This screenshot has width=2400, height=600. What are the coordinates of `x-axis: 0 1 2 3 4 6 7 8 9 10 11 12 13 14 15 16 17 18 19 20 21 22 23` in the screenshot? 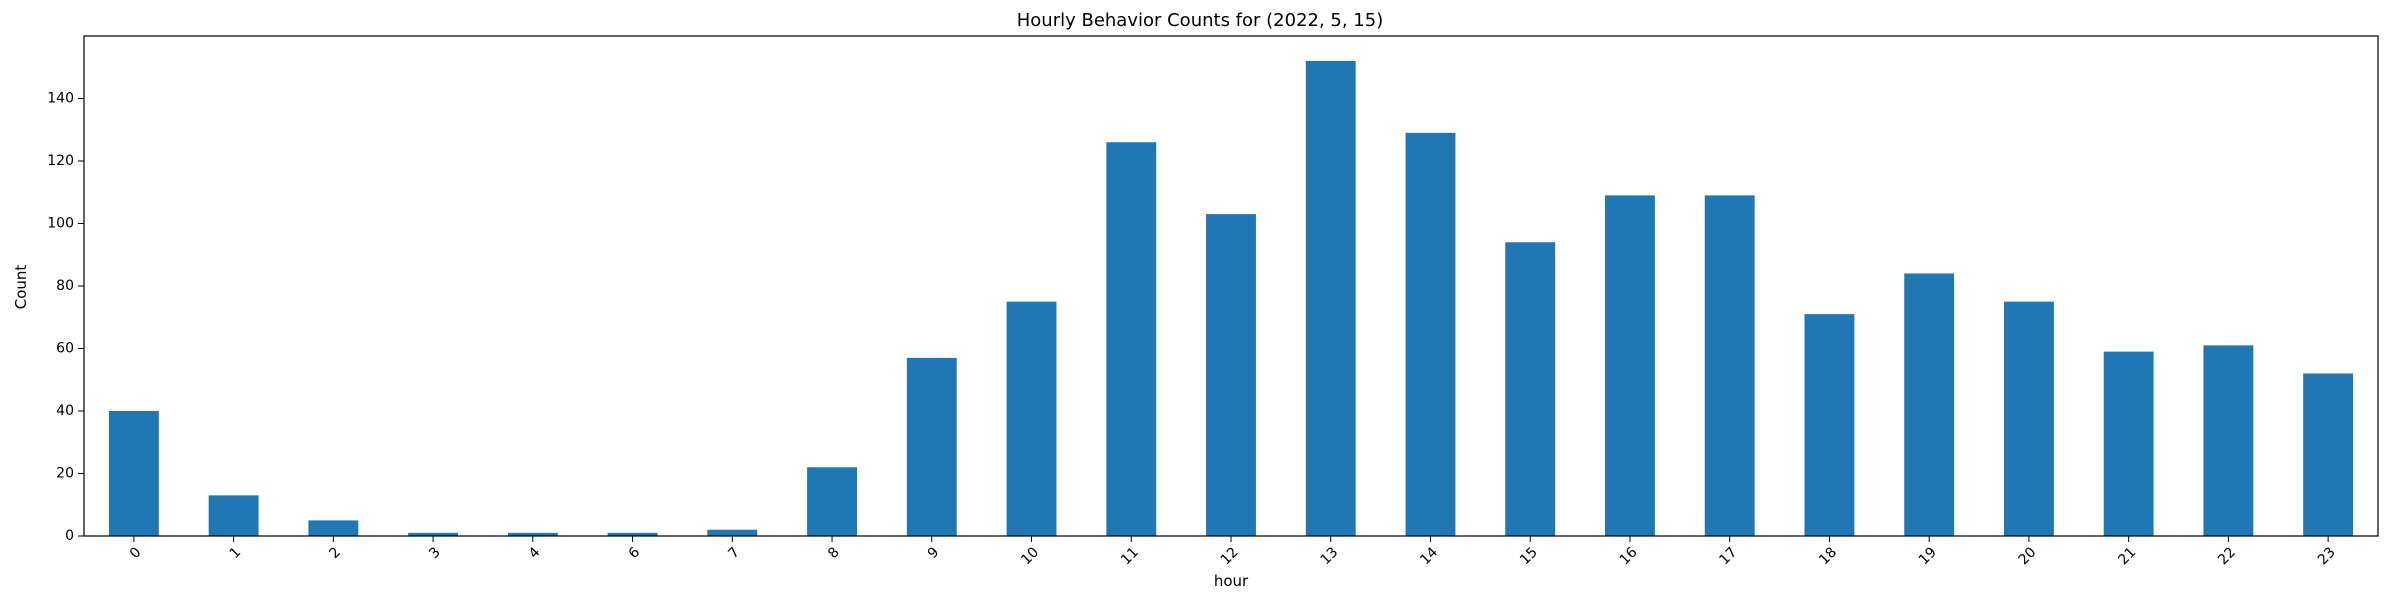 It's located at (1233, 552).